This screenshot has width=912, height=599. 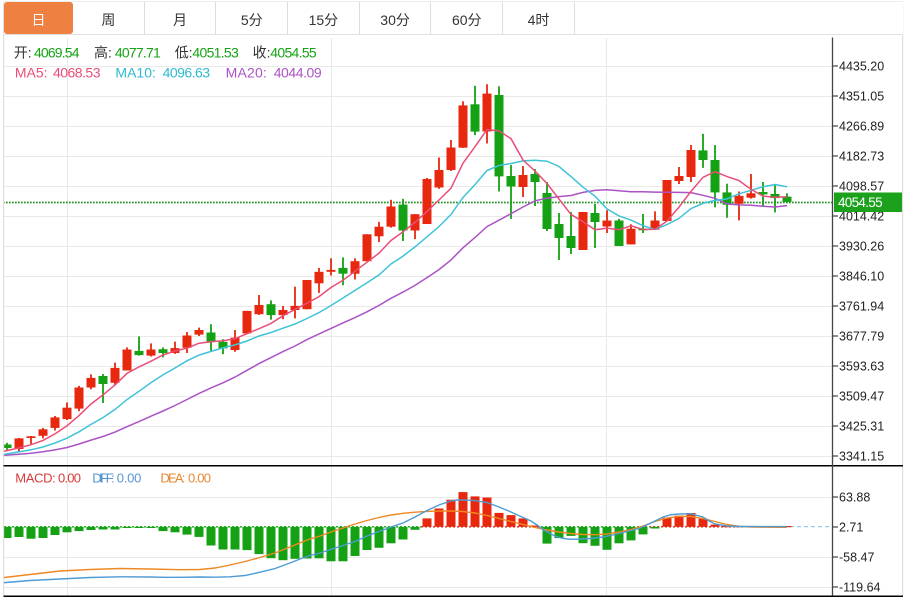 What do you see at coordinates (861, 66) in the screenshot?
I see `svg-text: 4435.20` at bounding box center [861, 66].